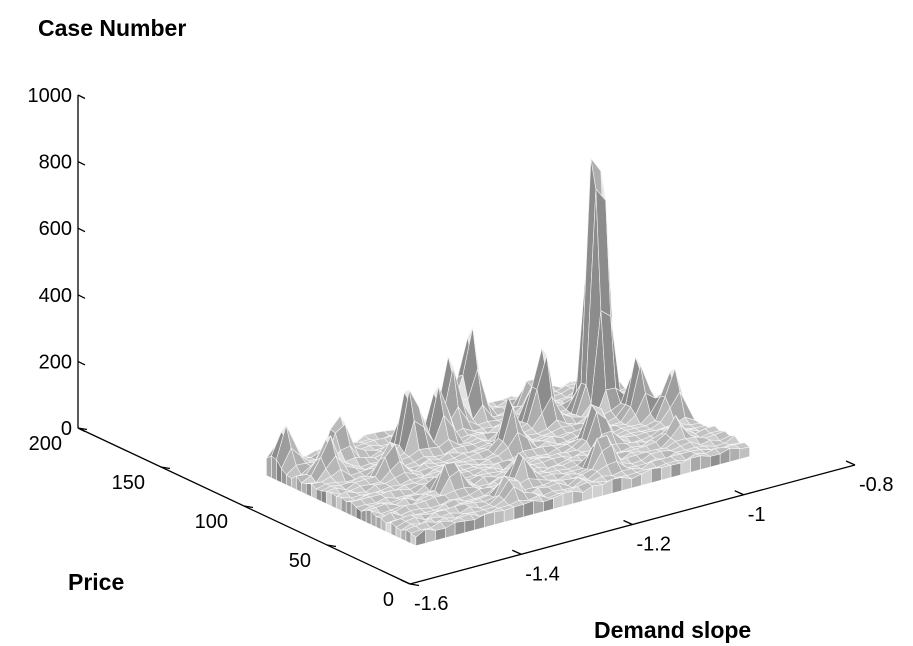 Image resolution: width=913 pixels, height=646 pixels. I want to click on y-tick-label: 0, so click(388, 600).